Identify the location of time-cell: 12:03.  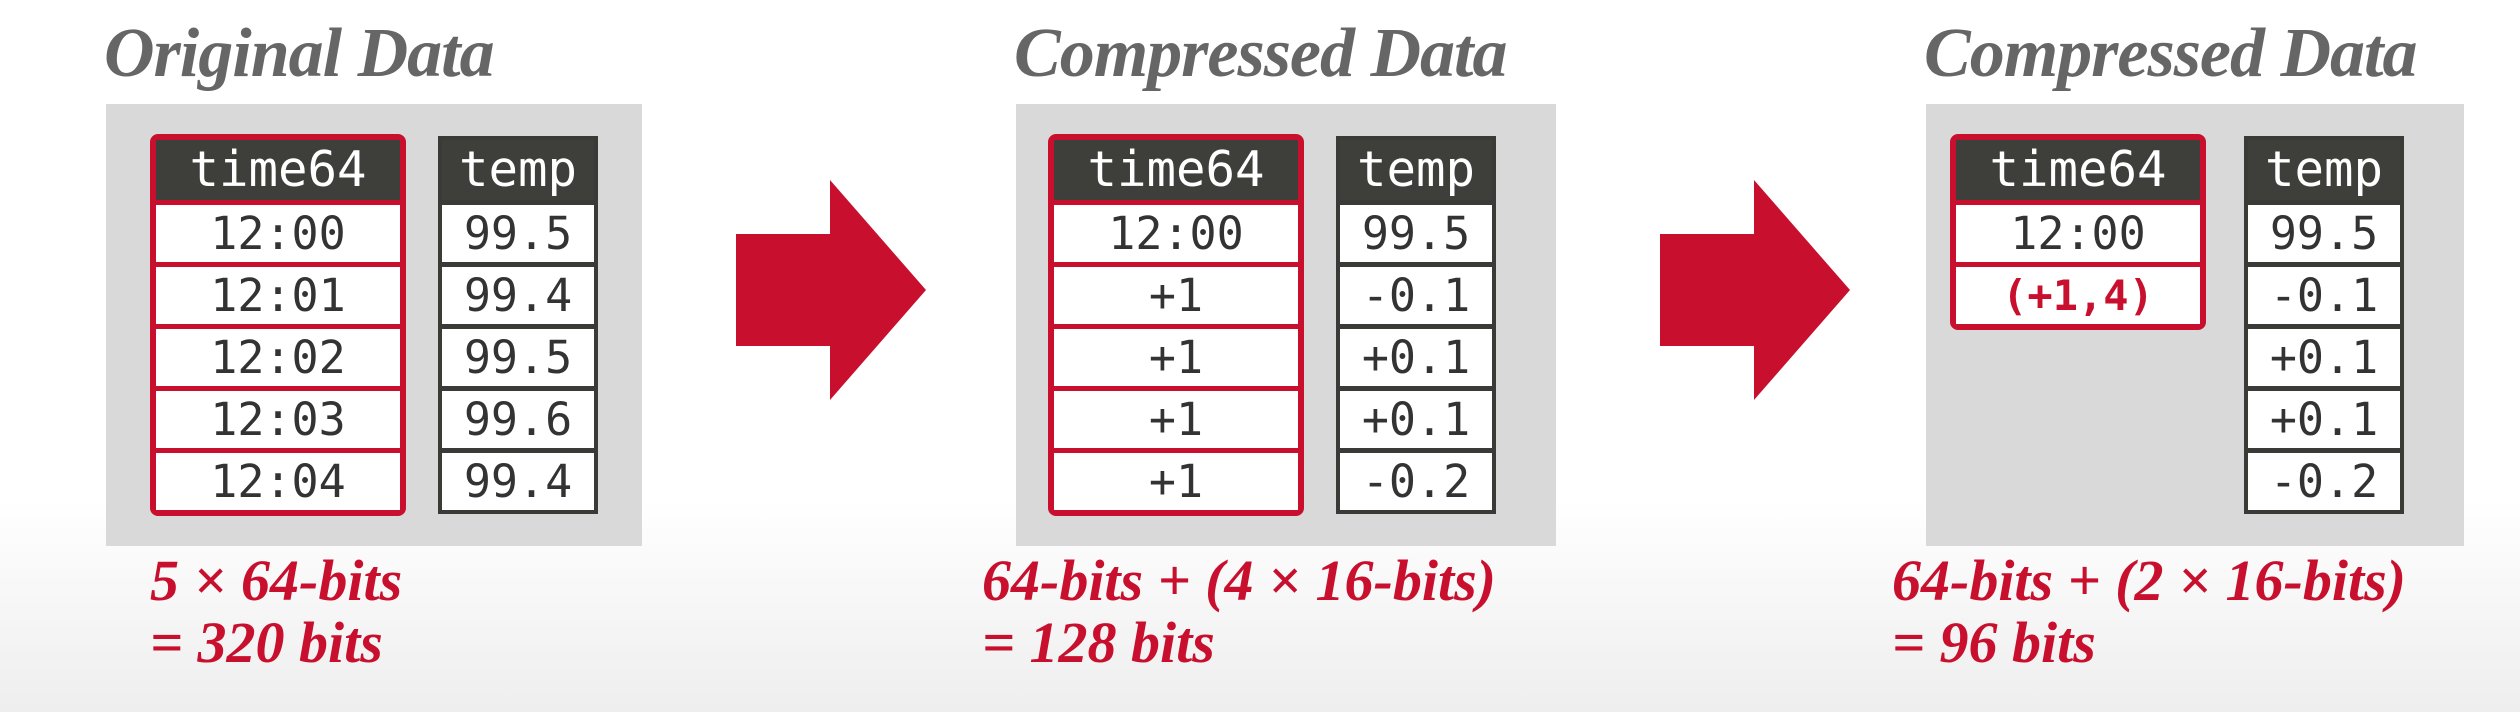
(278, 419).